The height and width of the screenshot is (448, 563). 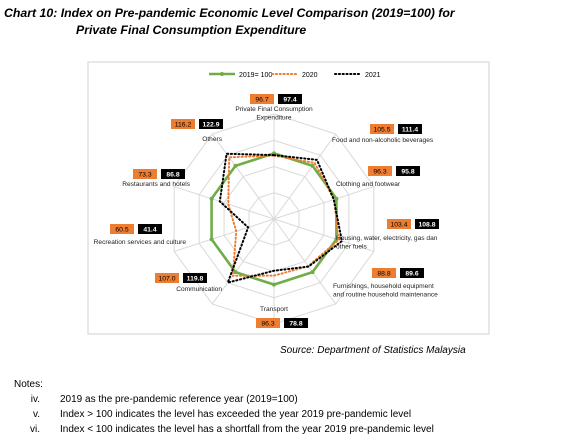 I want to click on radar-series, so click(x=276, y=219).